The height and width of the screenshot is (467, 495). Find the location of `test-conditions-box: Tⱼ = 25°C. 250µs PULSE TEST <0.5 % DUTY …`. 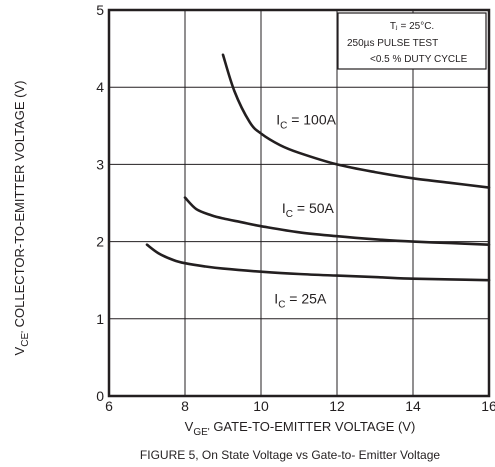

test-conditions-box: Tⱼ = 25°C. 250µs PULSE TEST <0.5 % DUTY … is located at coordinates (412, 41).